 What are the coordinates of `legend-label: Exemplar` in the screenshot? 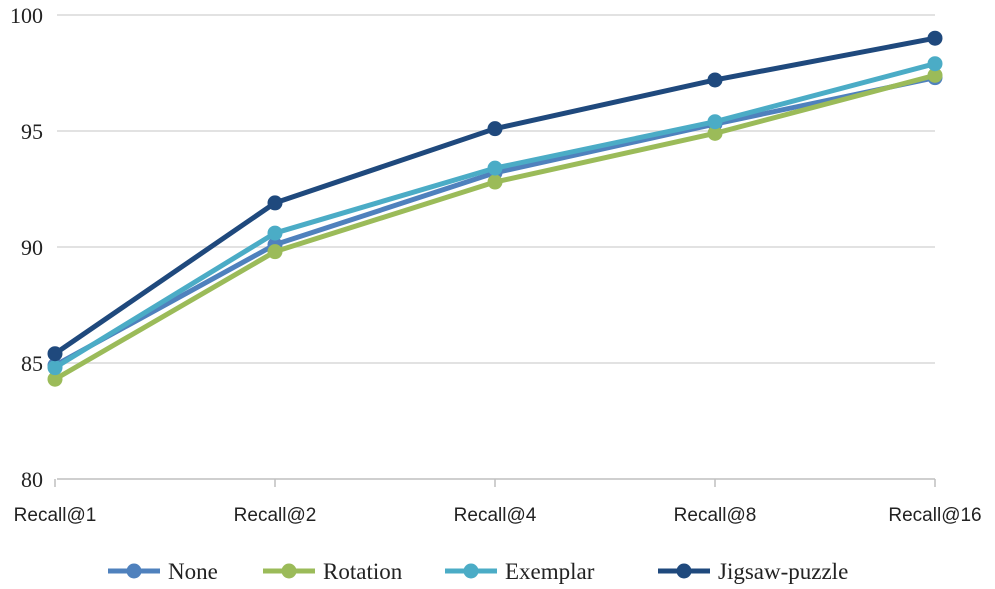 It's located at (550, 571).